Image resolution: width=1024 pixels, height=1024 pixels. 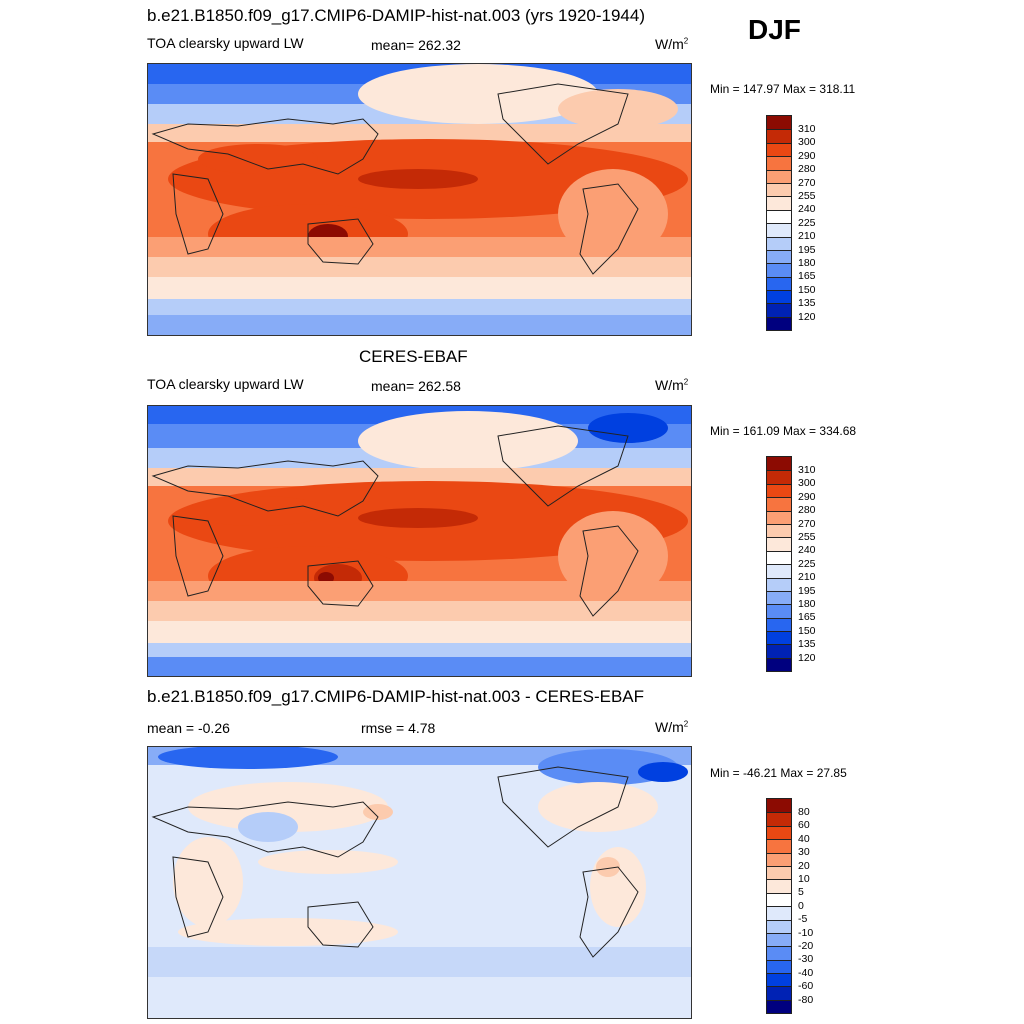 I want to click on panel1-map, so click(x=419, y=199).